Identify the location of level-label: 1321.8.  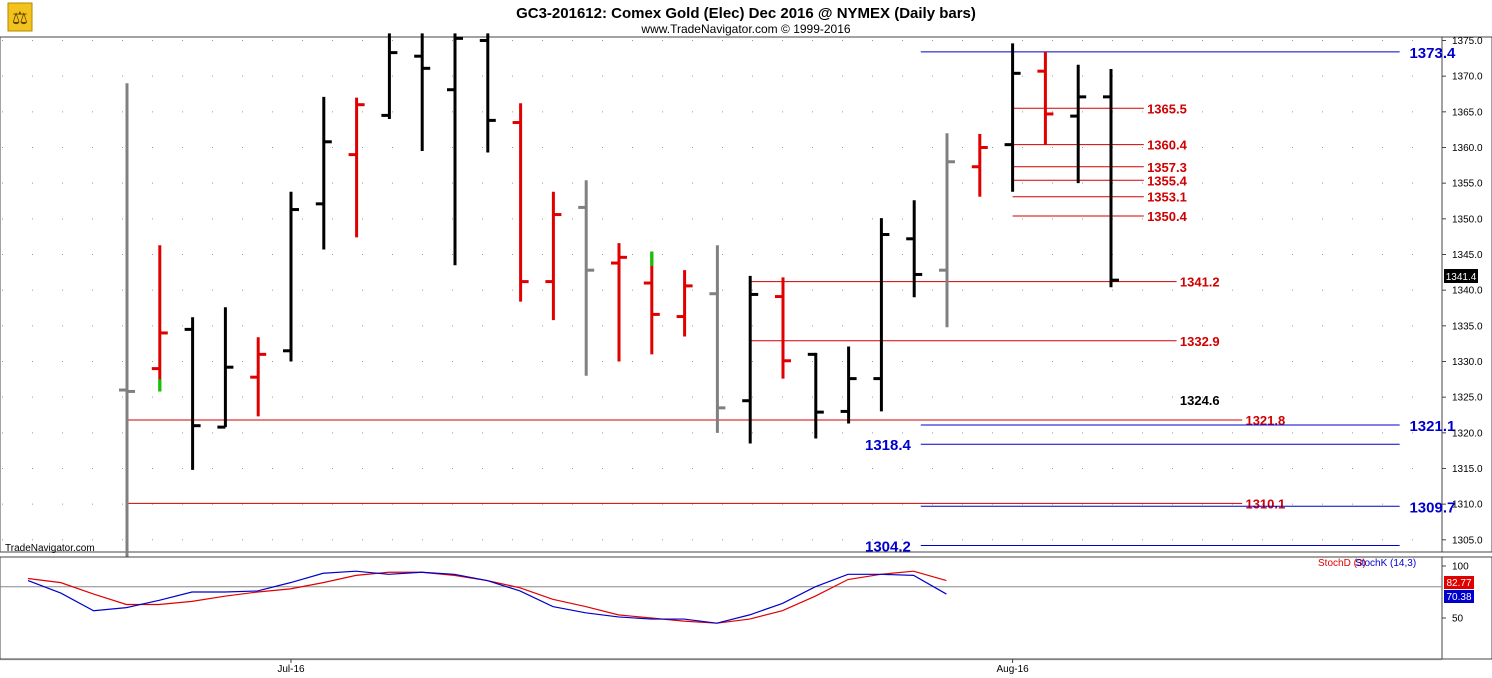
(1265, 420).